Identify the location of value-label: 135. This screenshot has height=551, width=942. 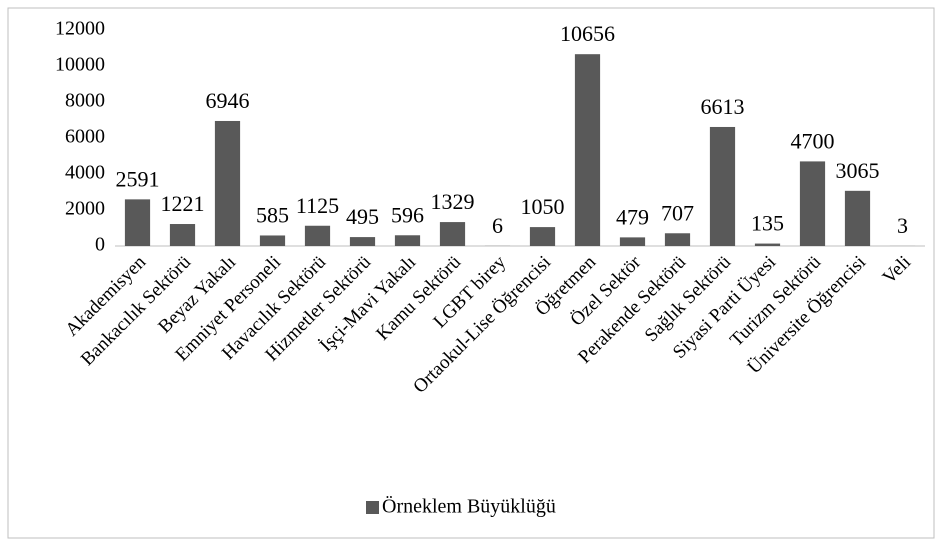
(767, 223).